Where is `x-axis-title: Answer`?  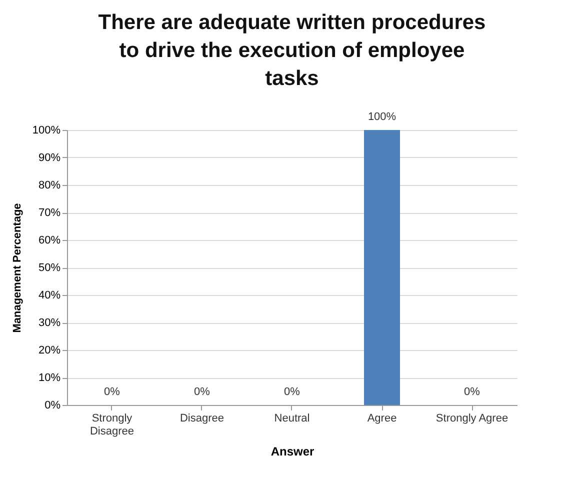 x-axis-title: Answer is located at coordinates (292, 451).